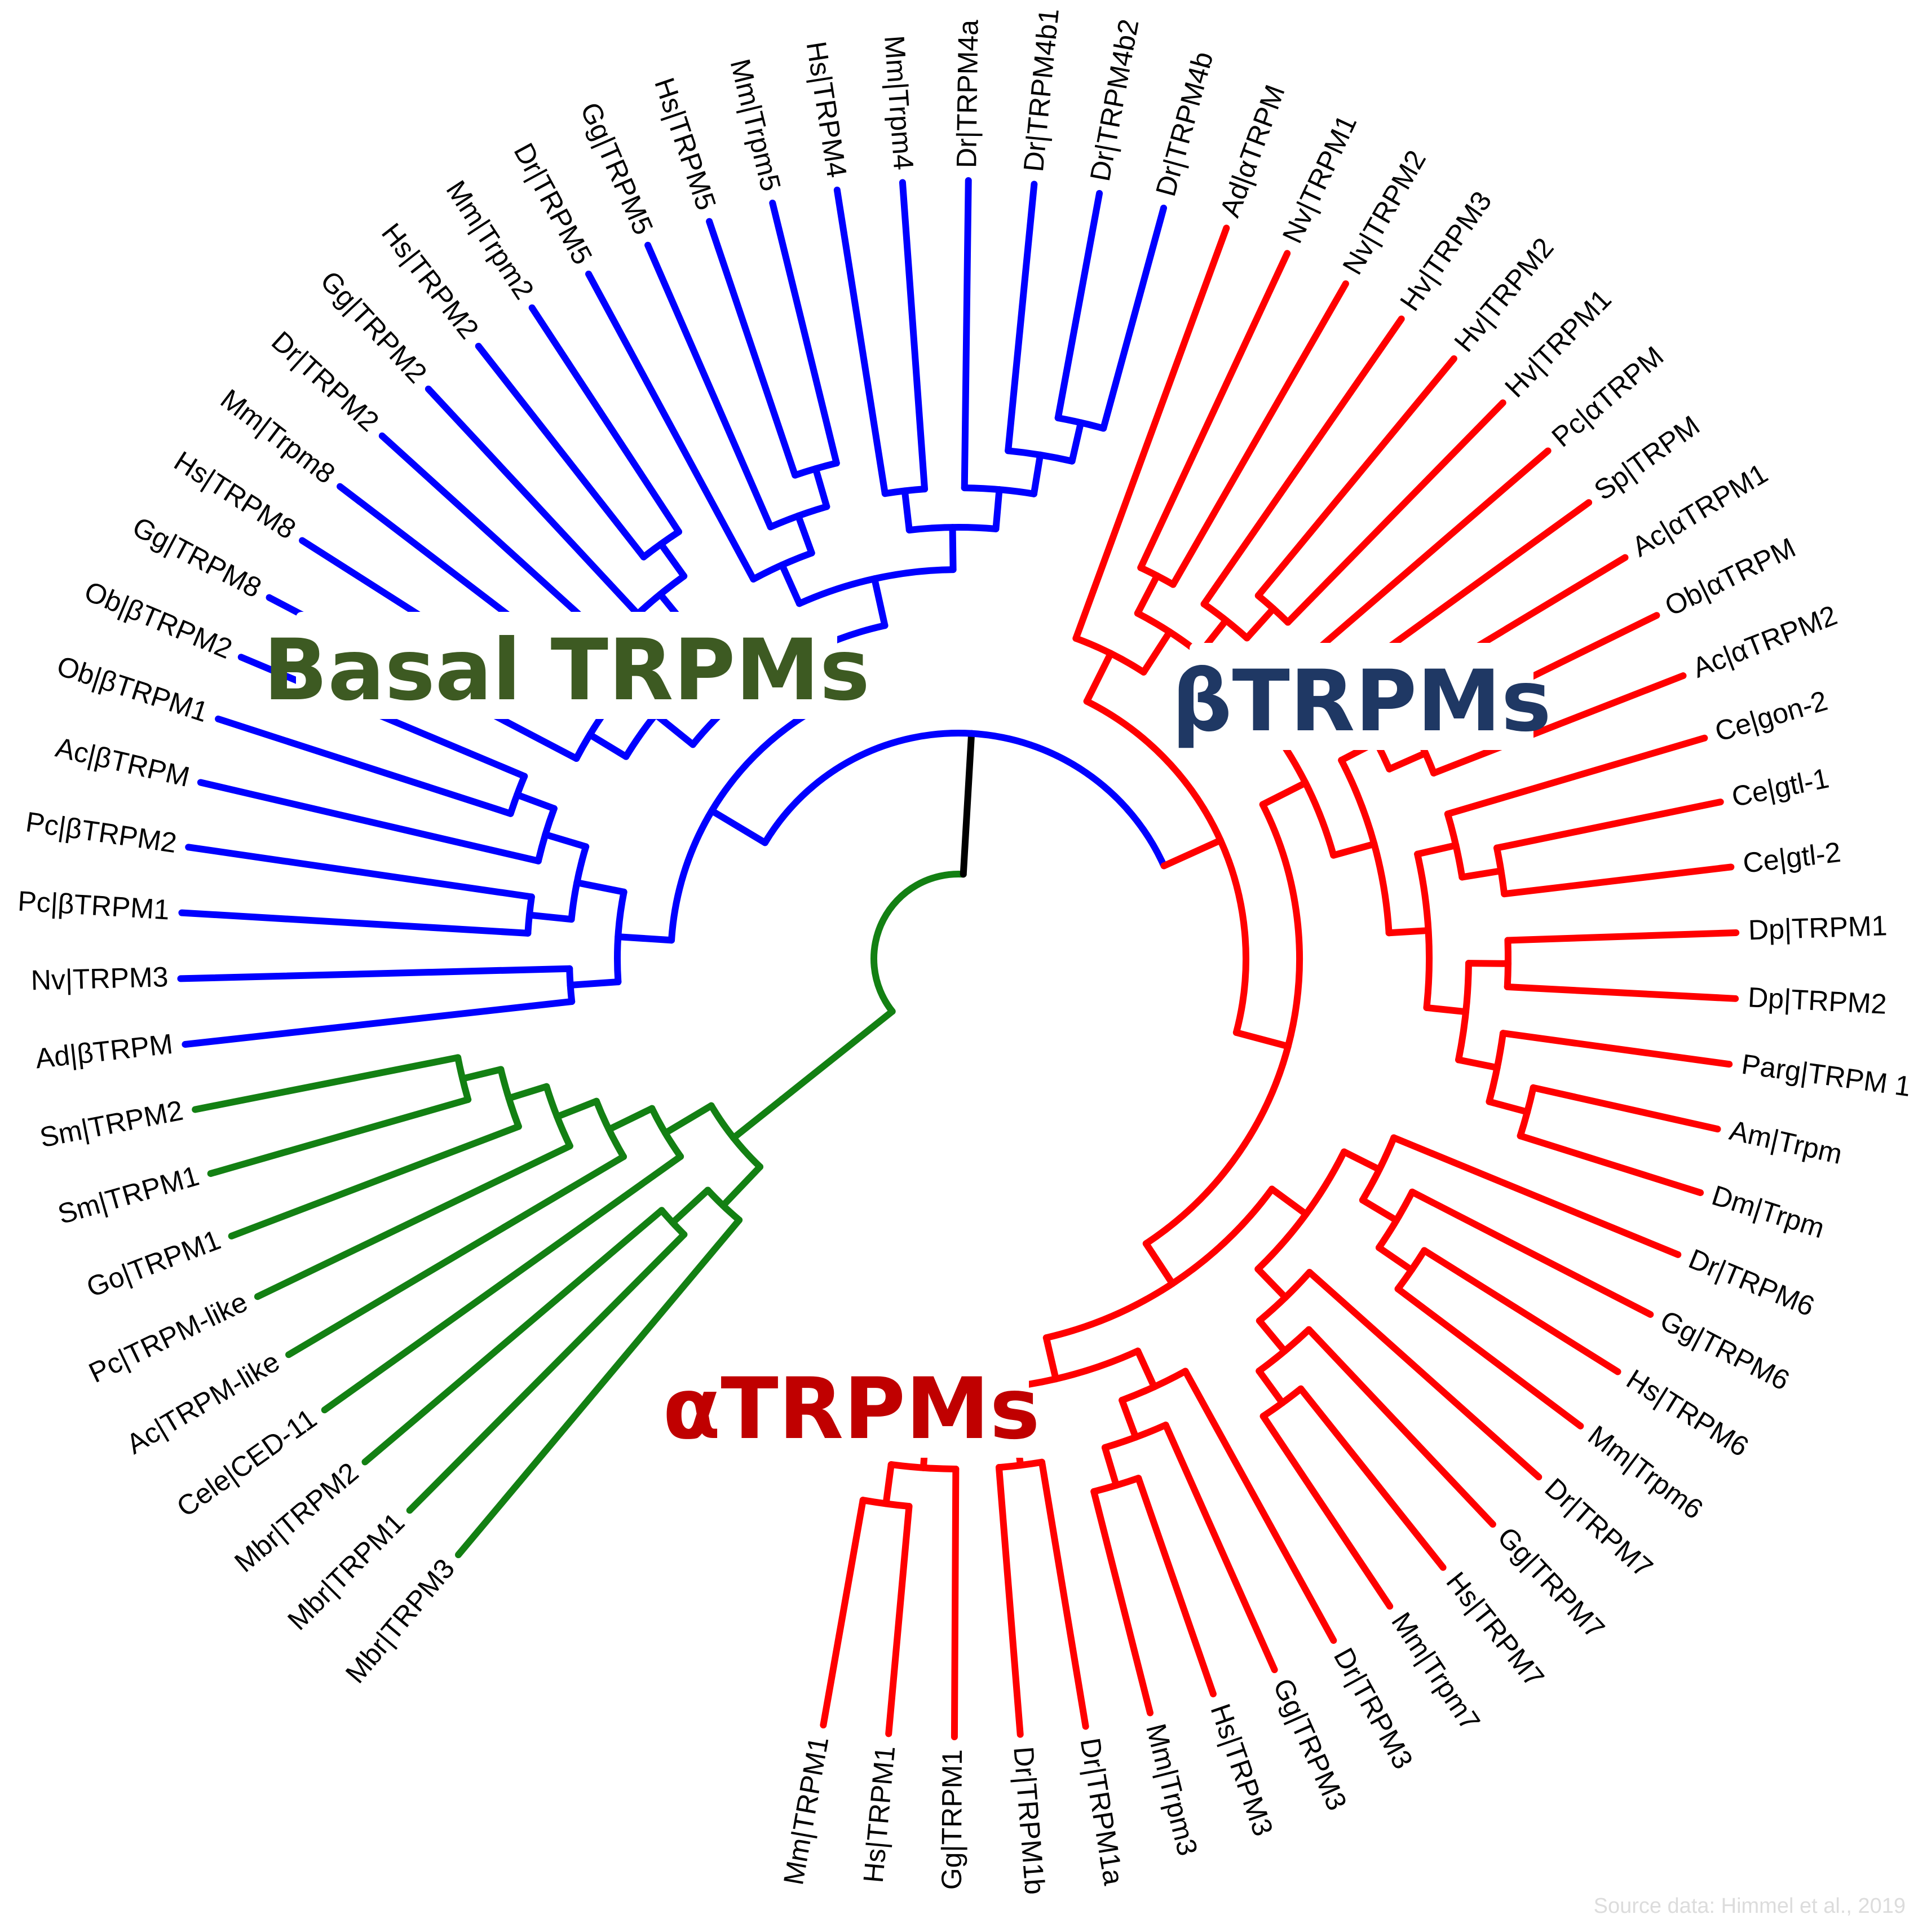 The width and height of the screenshot is (1927, 1932). Describe the element at coordinates (1252, 151) in the screenshot. I see `leaf-label: Ad|αTRPM` at that location.